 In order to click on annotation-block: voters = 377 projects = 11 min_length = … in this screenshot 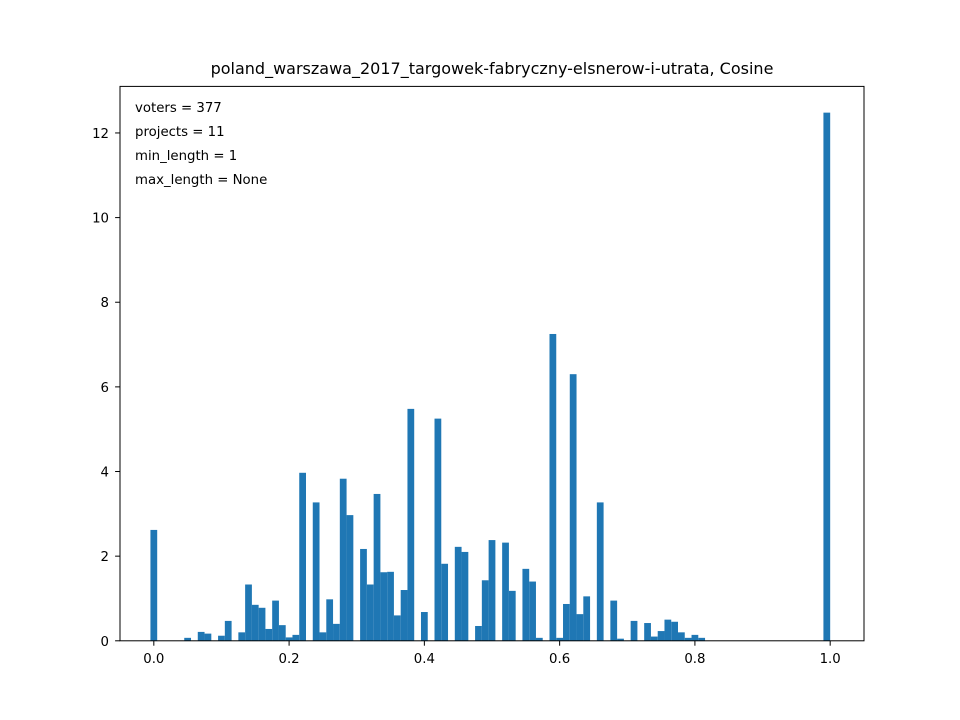, I will do `click(201, 144)`.